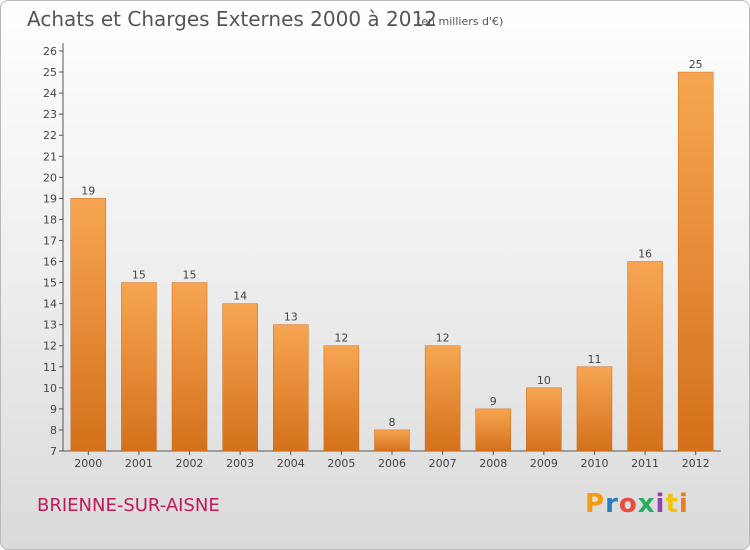  I want to click on bar-value-label: 19, so click(88, 190).